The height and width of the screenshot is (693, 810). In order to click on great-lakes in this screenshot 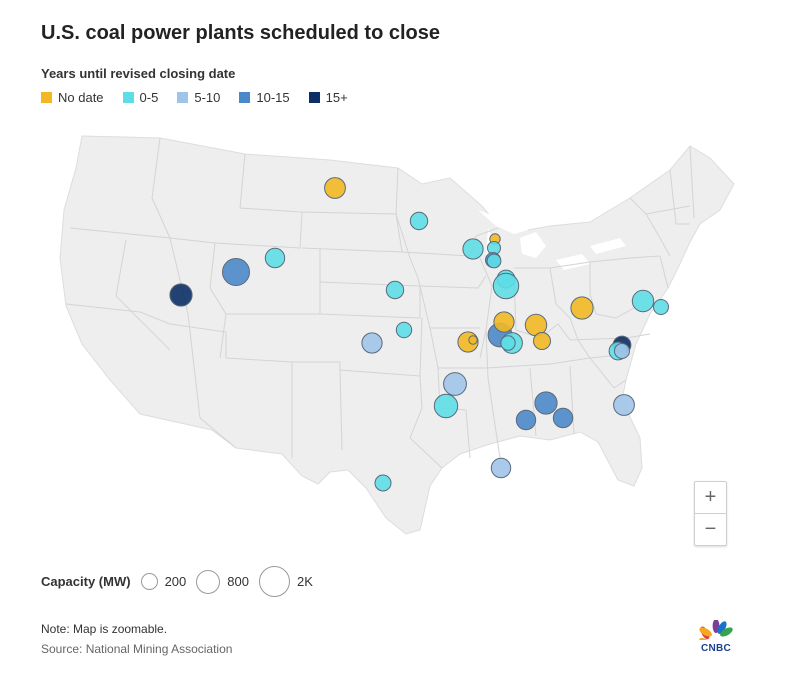, I will do `click(552, 240)`.